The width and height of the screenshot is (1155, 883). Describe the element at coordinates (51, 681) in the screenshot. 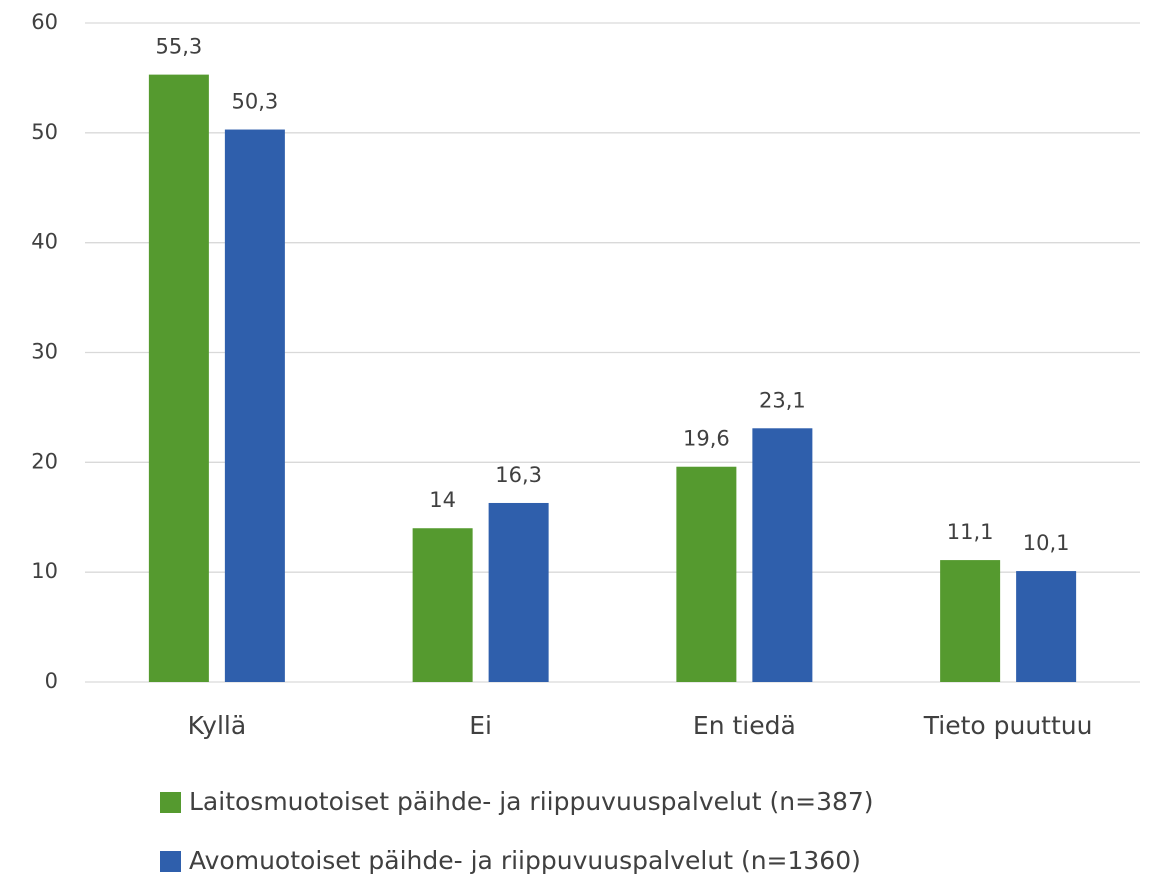

I see `y-tick-label: 0` at that location.